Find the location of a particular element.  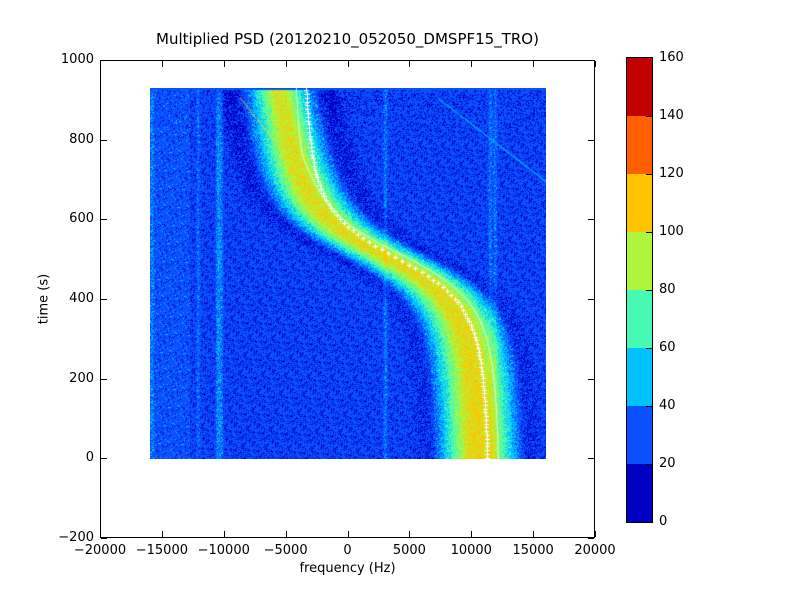

x-tick-label: 5000 is located at coordinates (409, 550).